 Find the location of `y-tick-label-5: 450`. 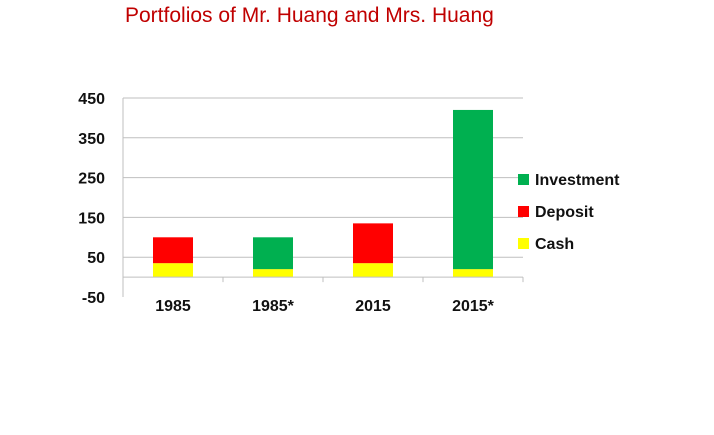

y-tick-label-5: 450 is located at coordinates (91, 99).